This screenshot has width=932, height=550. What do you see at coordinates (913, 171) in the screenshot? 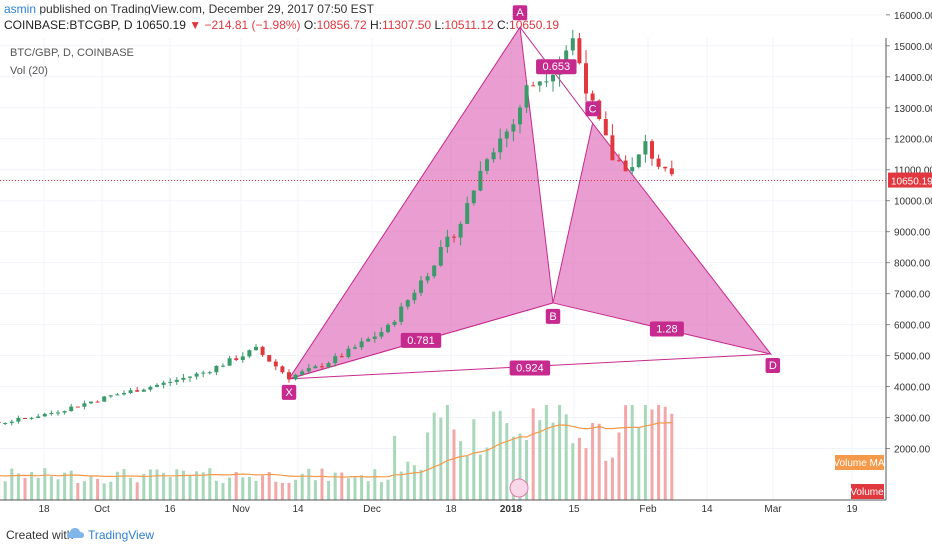
I see `y-tick-label: 11000.00` at bounding box center [913, 171].